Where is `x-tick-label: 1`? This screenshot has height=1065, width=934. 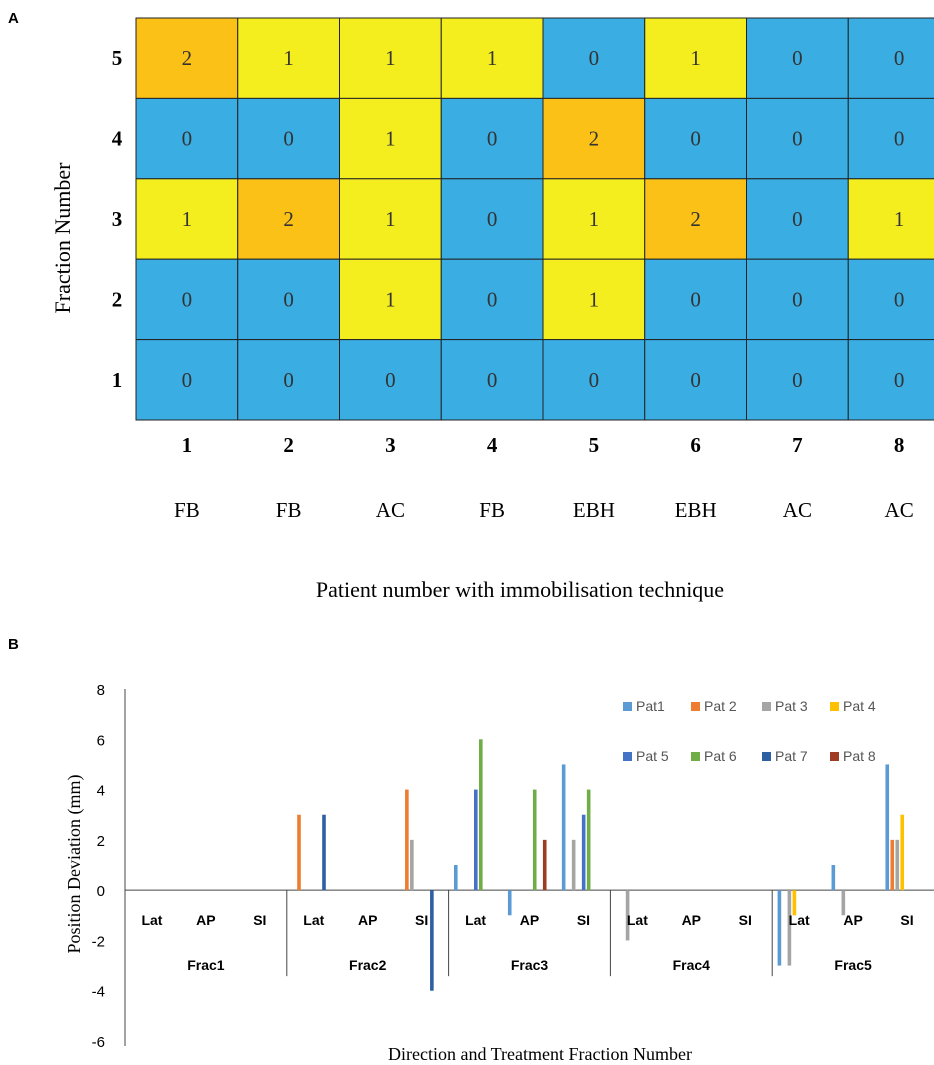 x-tick-label: 1 is located at coordinates (187, 445).